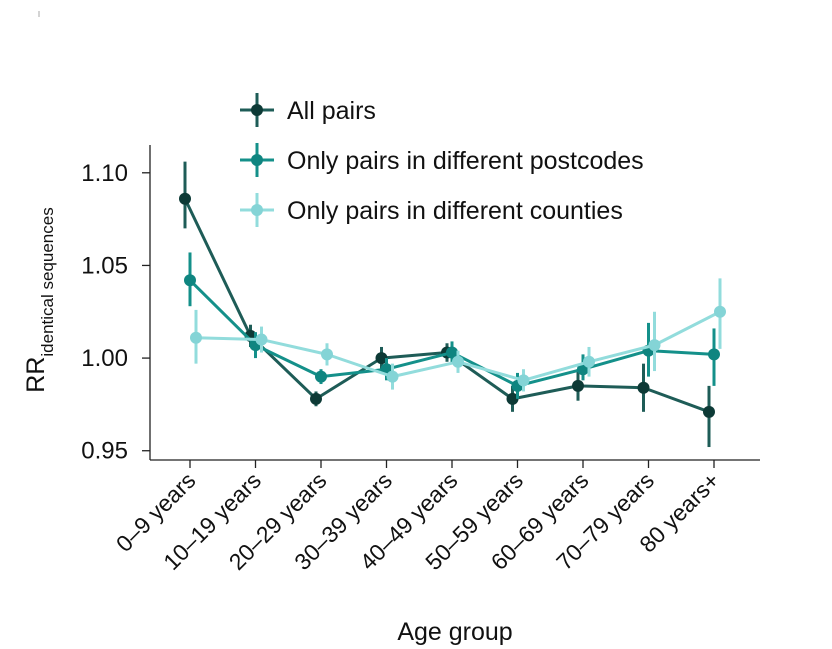  I want to click on y-tick-label: 1.10, so click(104, 173).